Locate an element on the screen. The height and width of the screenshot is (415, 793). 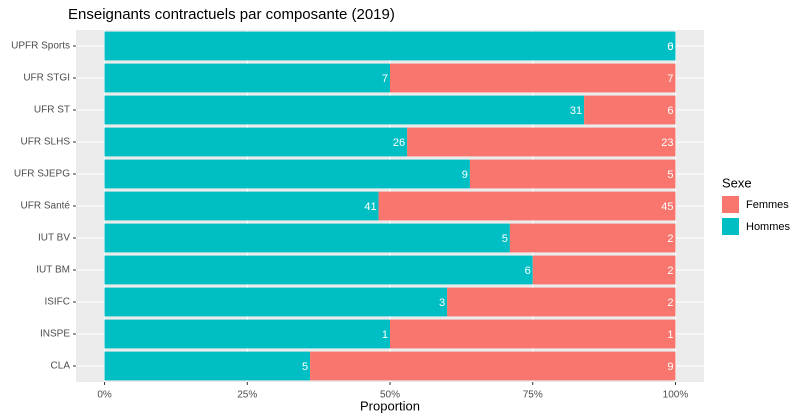
x-tick-label: 75% is located at coordinates (533, 395).